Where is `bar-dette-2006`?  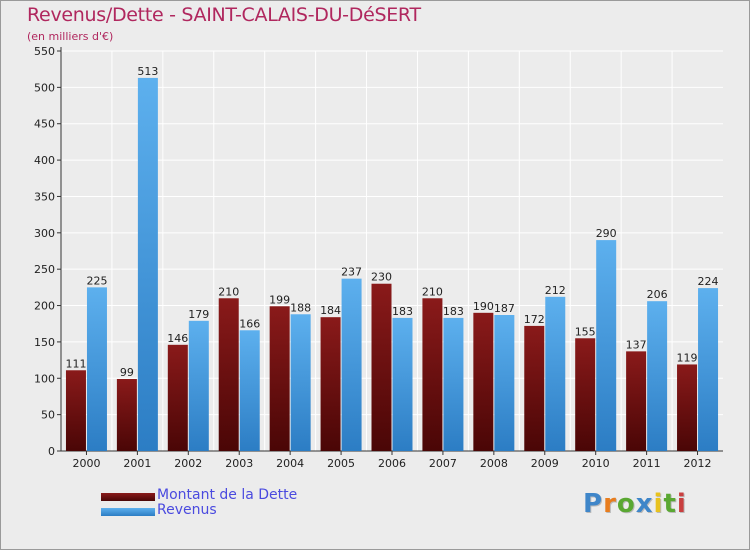 bar-dette-2006 is located at coordinates (381, 367).